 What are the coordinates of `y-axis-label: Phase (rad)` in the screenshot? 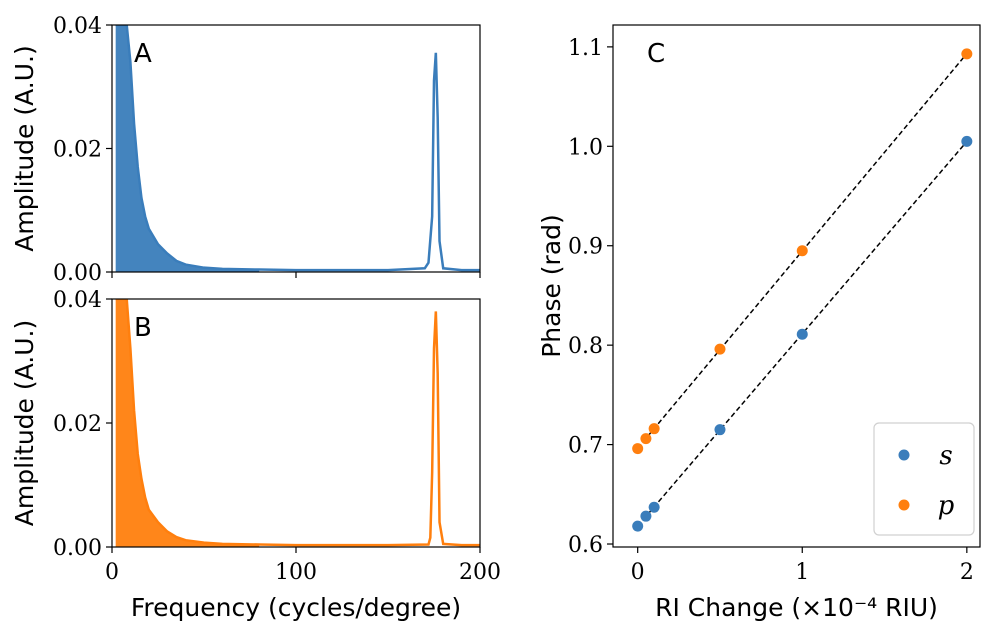 It's located at (551, 286).